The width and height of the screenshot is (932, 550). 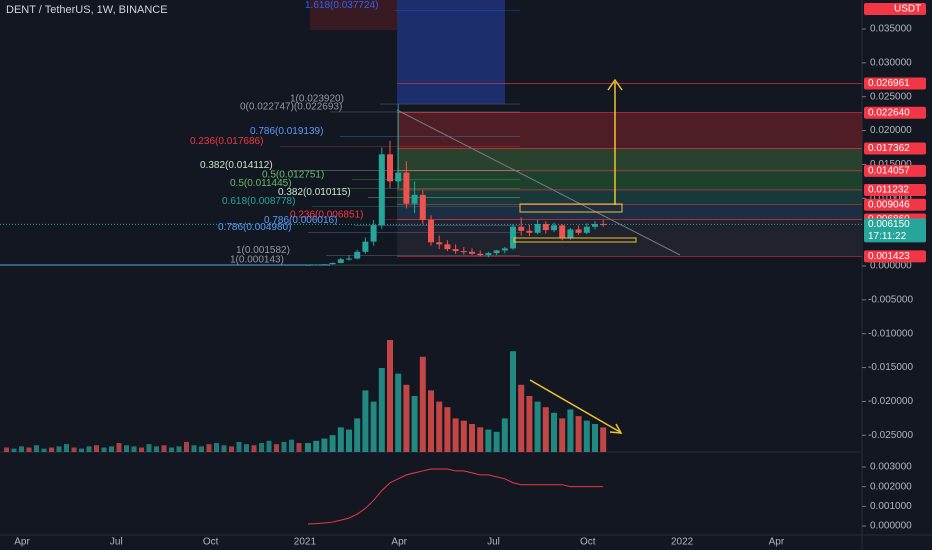 What do you see at coordinates (890, 333) in the screenshot?
I see `volume-tick-label: -0.010000` at bounding box center [890, 333].